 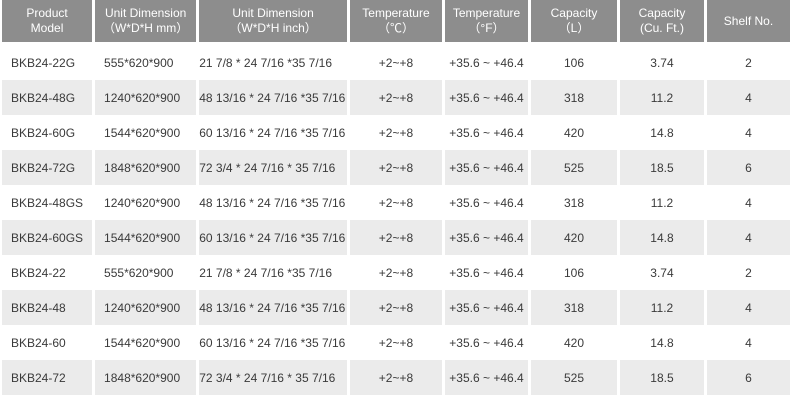 What do you see at coordinates (661, 22) in the screenshot?
I see `header-capacity-cuft: Capacity (Cu. Ft.)` at bounding box center [661, 22].